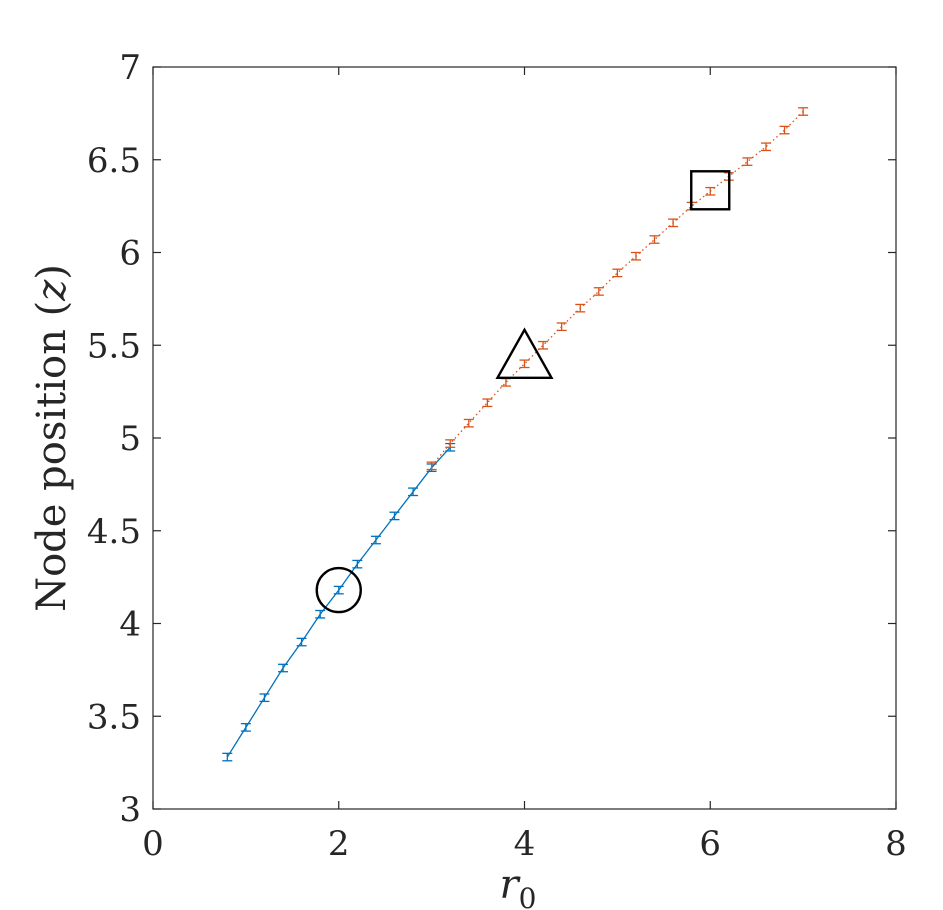  What do you see at coordinates (52, 272) in the screenshot?
I see `y-axis-label-close: )` at bounding box center [52, 272].